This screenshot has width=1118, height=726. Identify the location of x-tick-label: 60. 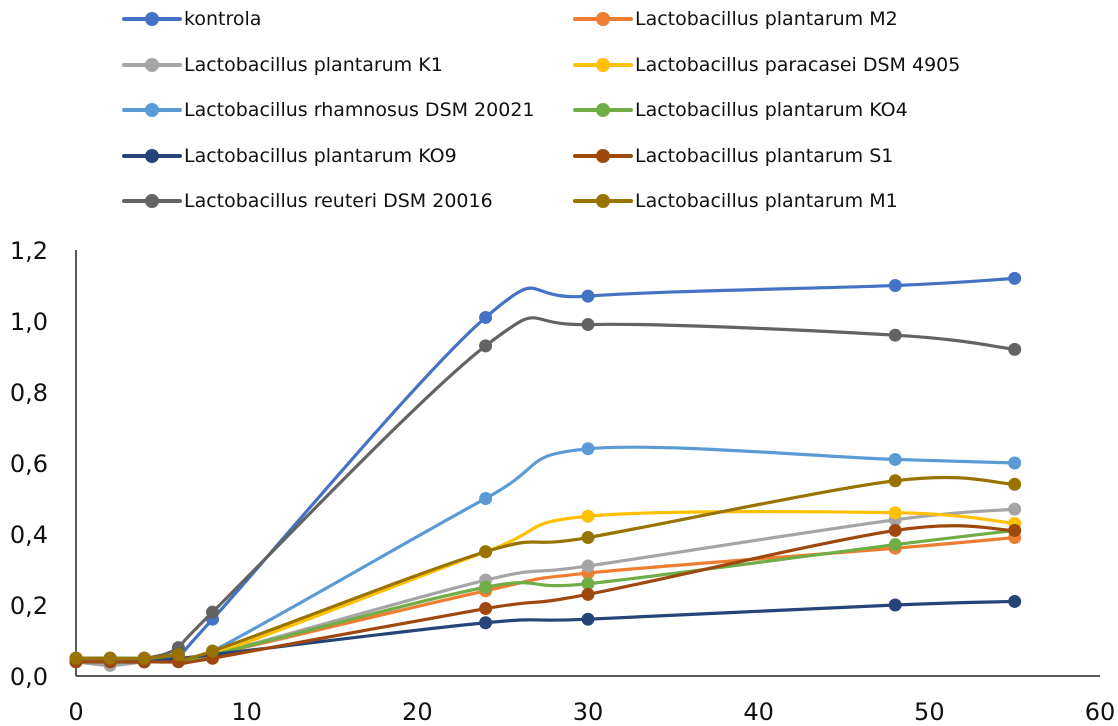
(1100, 712).